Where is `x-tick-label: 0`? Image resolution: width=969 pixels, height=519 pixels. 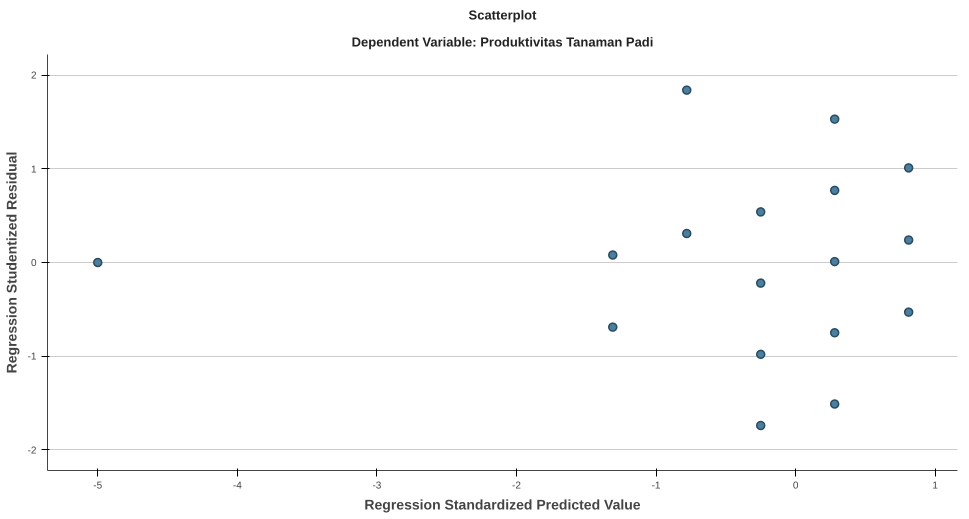 x-tick-label: 0 is located at coordinates (795, 486).